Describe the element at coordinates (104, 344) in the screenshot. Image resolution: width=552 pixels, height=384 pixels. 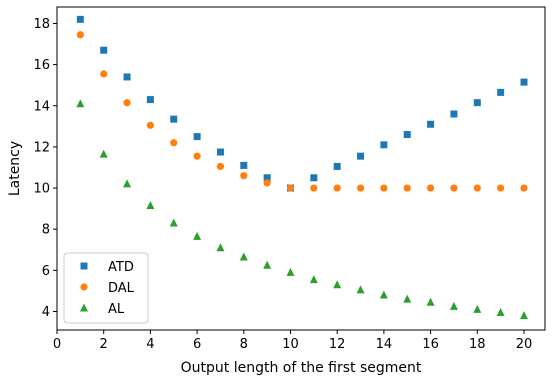
I see `x-tick-label: 2` at that location.